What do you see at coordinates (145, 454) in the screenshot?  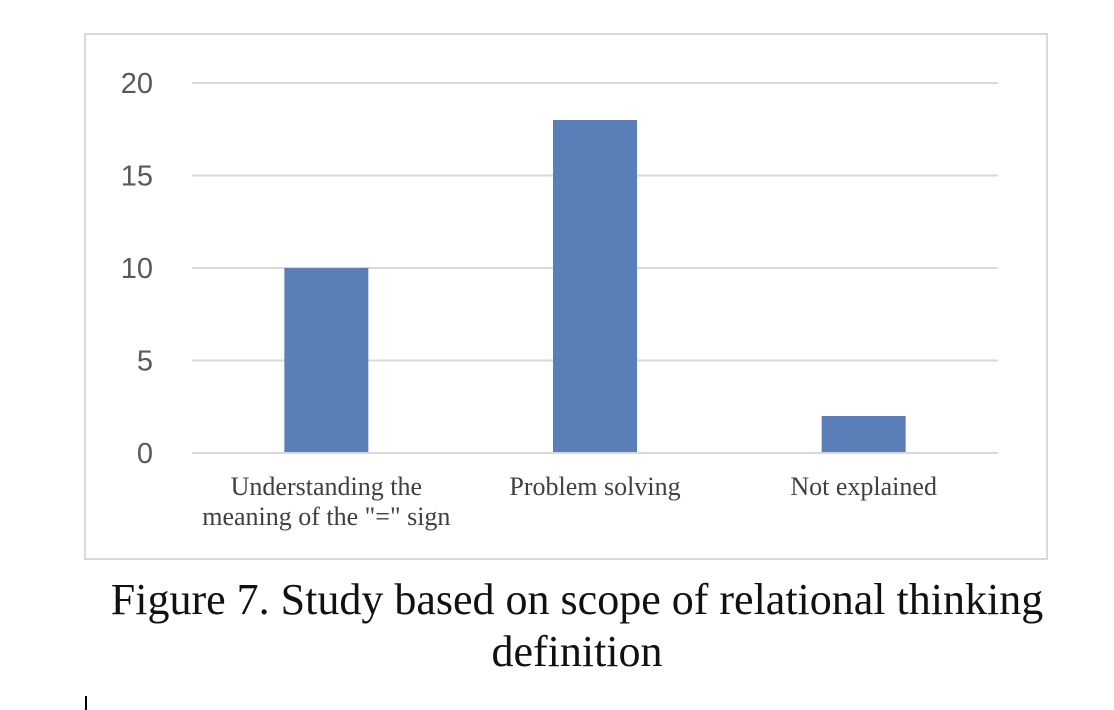 I see `y-tick-label: 0` at bounding box center [145, 454].